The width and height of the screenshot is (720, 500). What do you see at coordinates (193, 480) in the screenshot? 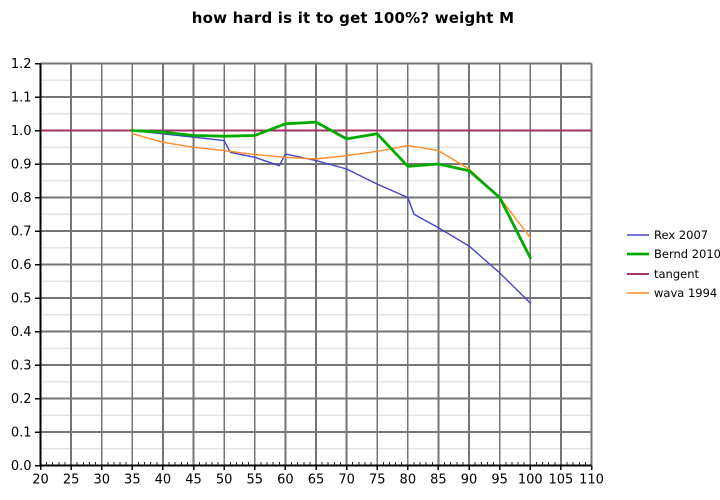
I see `x-tick-label: 45` at bounding box center [193, 480].